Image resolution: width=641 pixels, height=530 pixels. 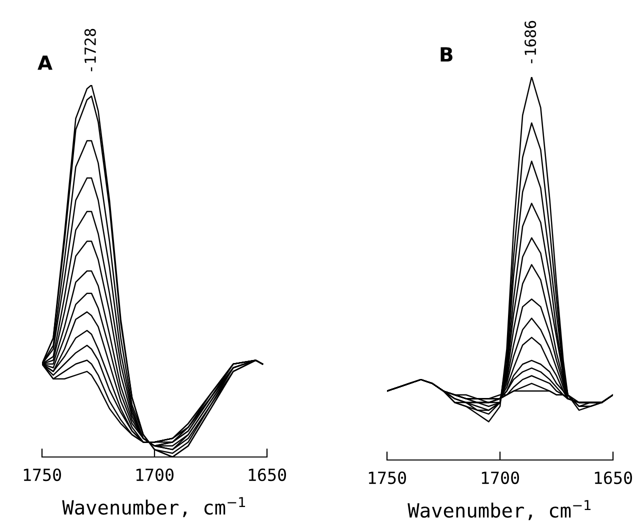 I want to click on annotation: -1686, so click(x=530, y=42).